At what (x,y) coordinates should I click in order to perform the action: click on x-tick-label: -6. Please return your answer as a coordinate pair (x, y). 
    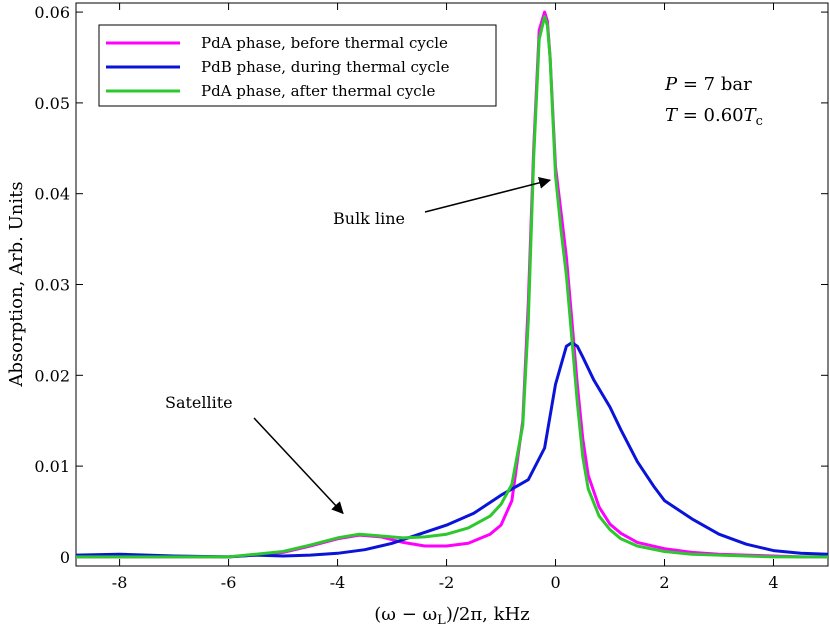
    Looking at the image, I should click on (229, 582).